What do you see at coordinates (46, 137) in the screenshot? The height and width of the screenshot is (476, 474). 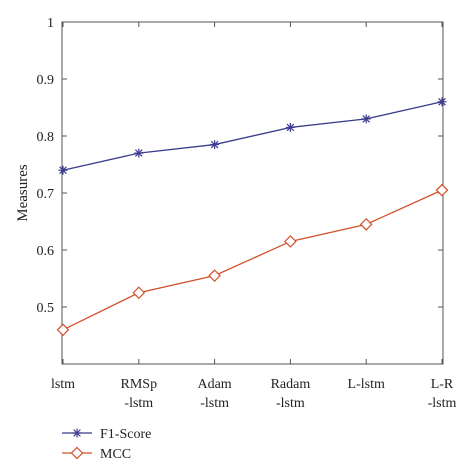 I see `y-tick-label: 0.8` at bounding box center [46, 137].